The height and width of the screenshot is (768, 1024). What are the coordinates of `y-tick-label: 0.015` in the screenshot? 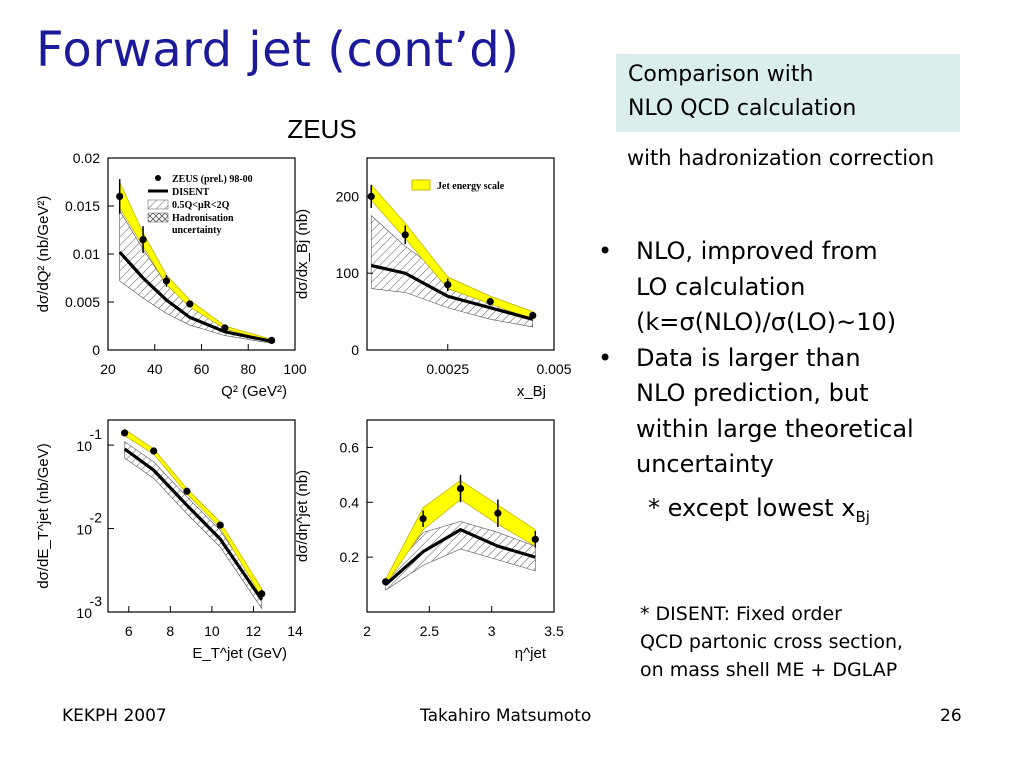 It's located at (82, 206).